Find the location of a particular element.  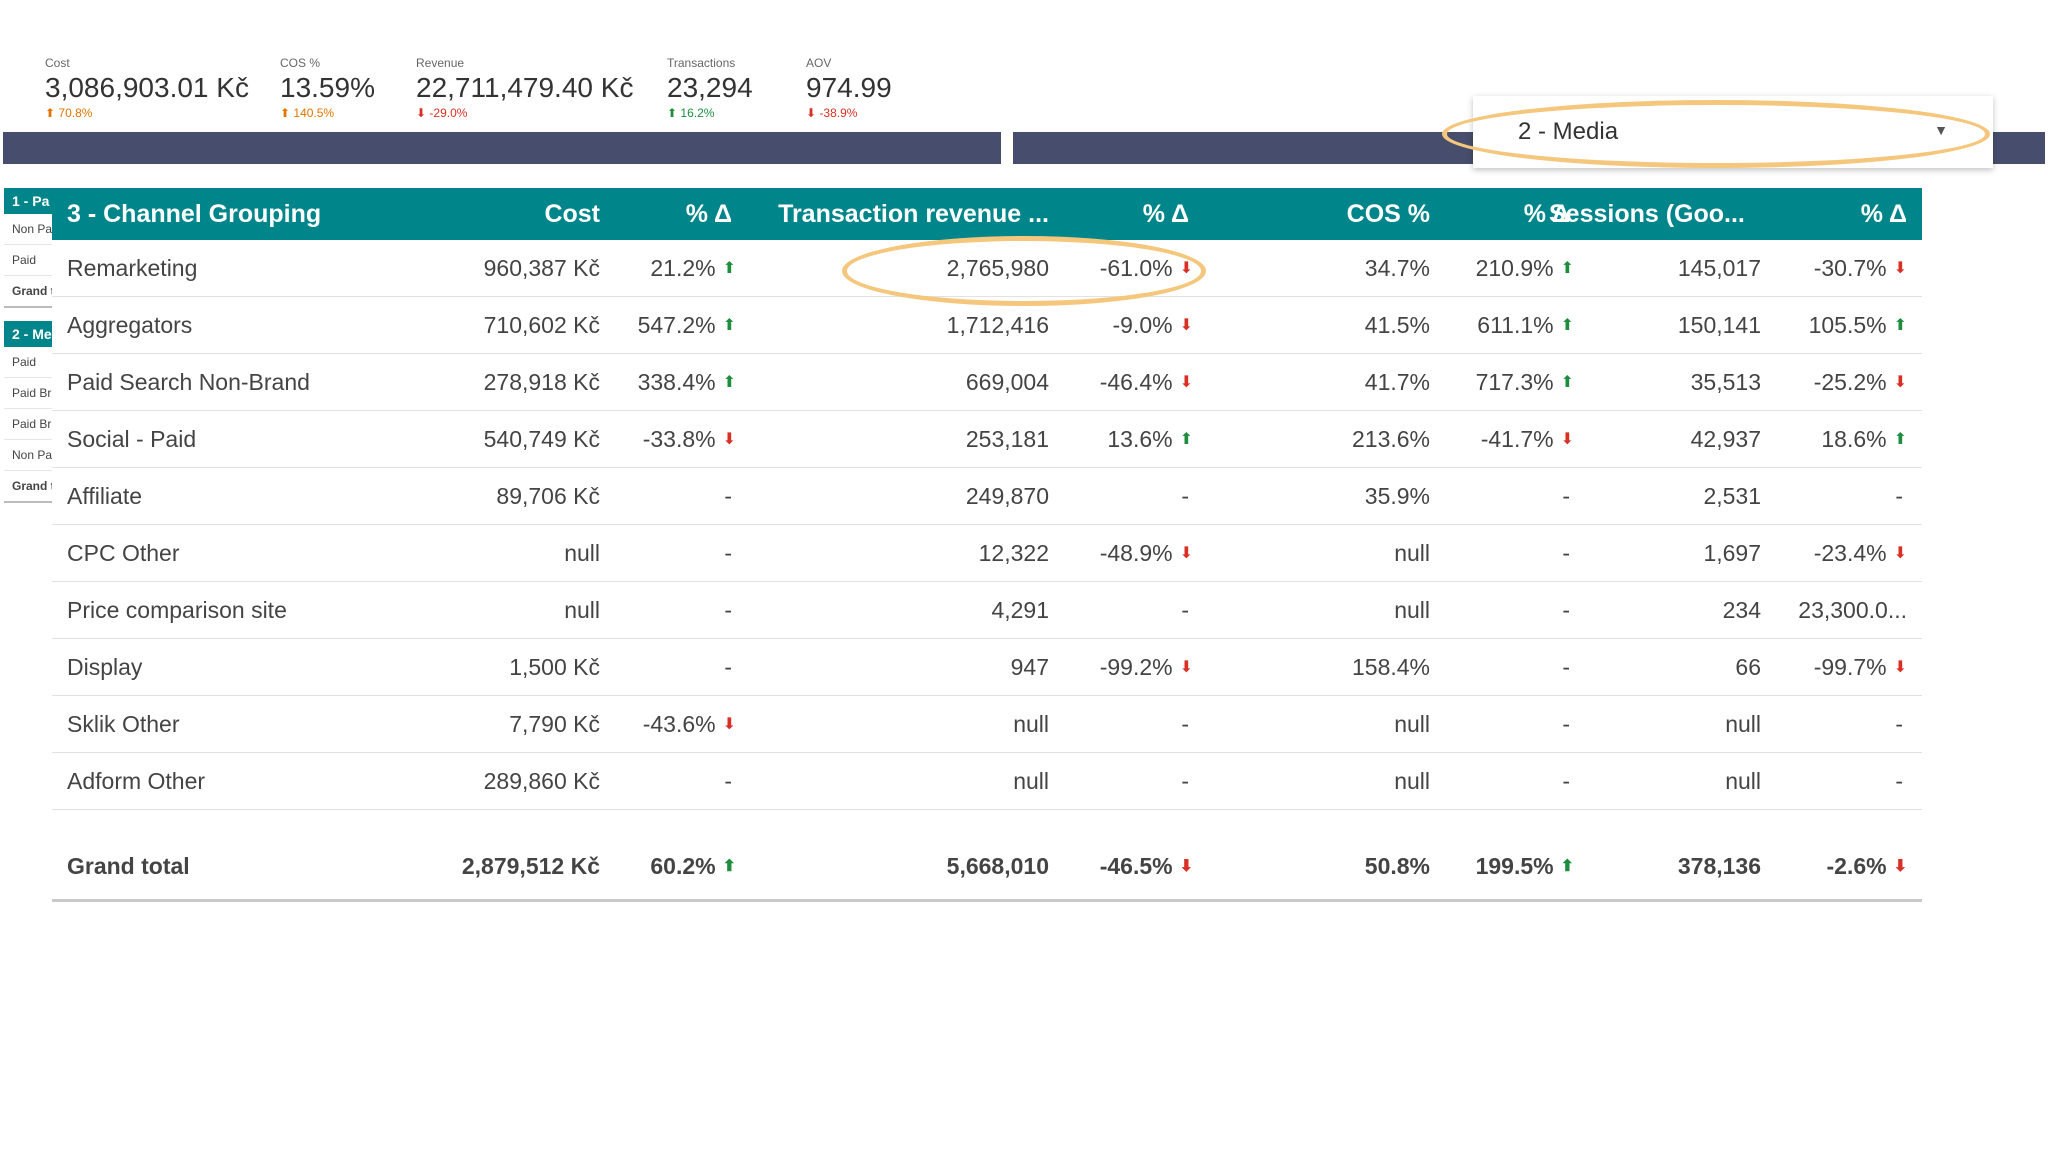

cost-delta-cell: 60.2% ⬆ is located at coordinates (693, 866).